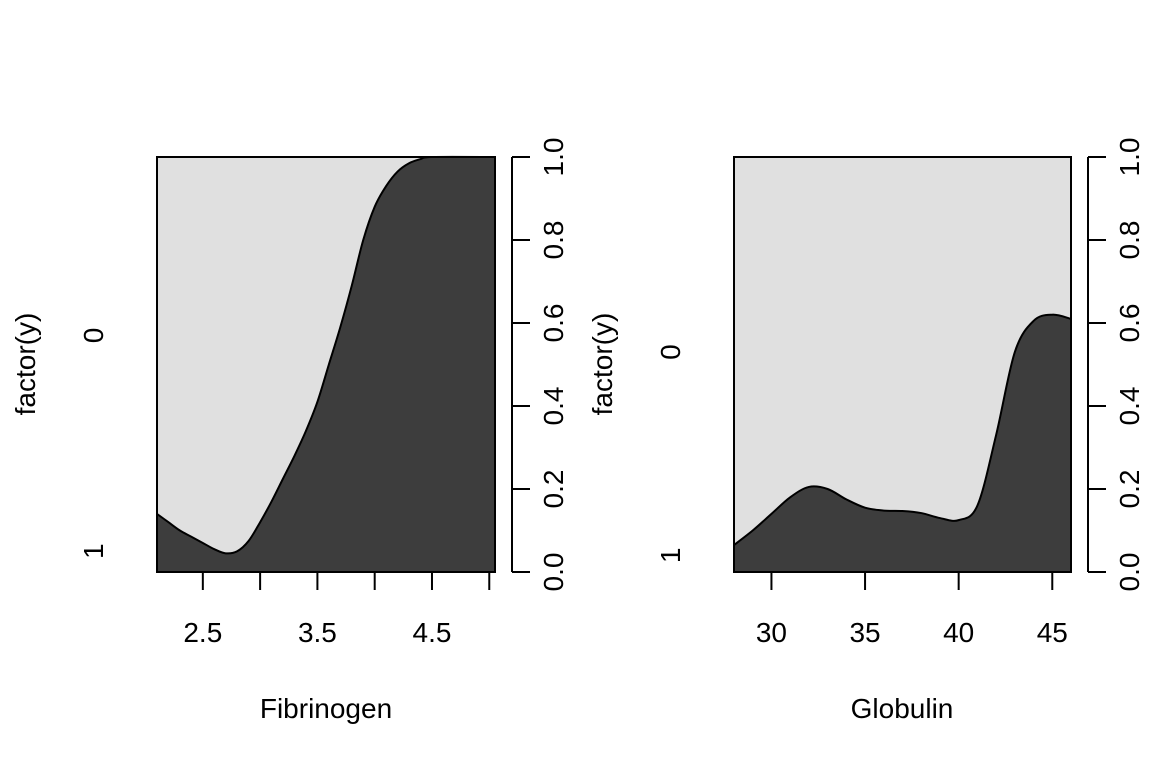 Image resolution: width=1152 pixels, height=773 pixels. What do you see at coordinates (902, 429) in the screenshot?
I see `density-boundary-line` at bounding box center [902, 429].